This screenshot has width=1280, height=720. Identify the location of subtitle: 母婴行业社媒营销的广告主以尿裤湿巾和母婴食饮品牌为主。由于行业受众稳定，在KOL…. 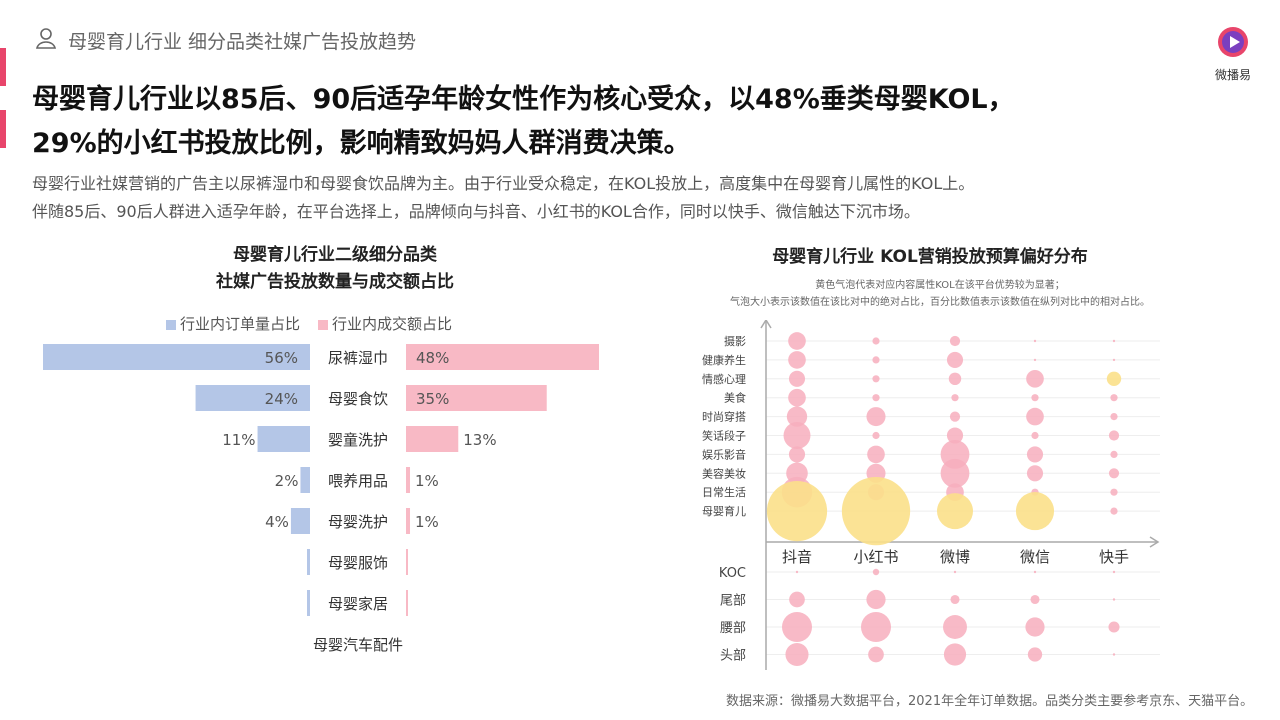
(647, 198).